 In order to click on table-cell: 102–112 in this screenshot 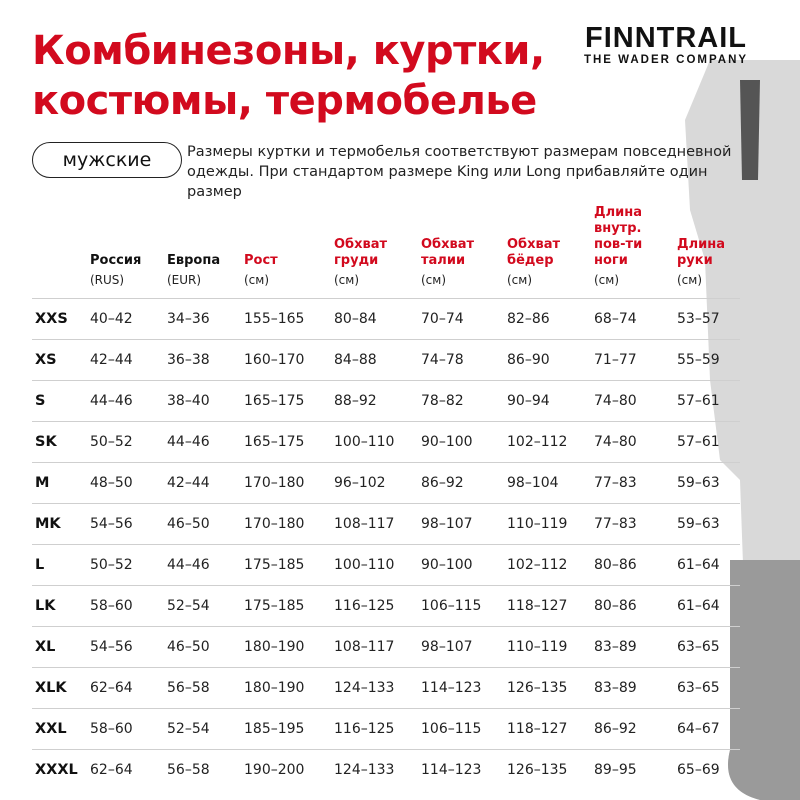, I will do `click(550, 565)`.